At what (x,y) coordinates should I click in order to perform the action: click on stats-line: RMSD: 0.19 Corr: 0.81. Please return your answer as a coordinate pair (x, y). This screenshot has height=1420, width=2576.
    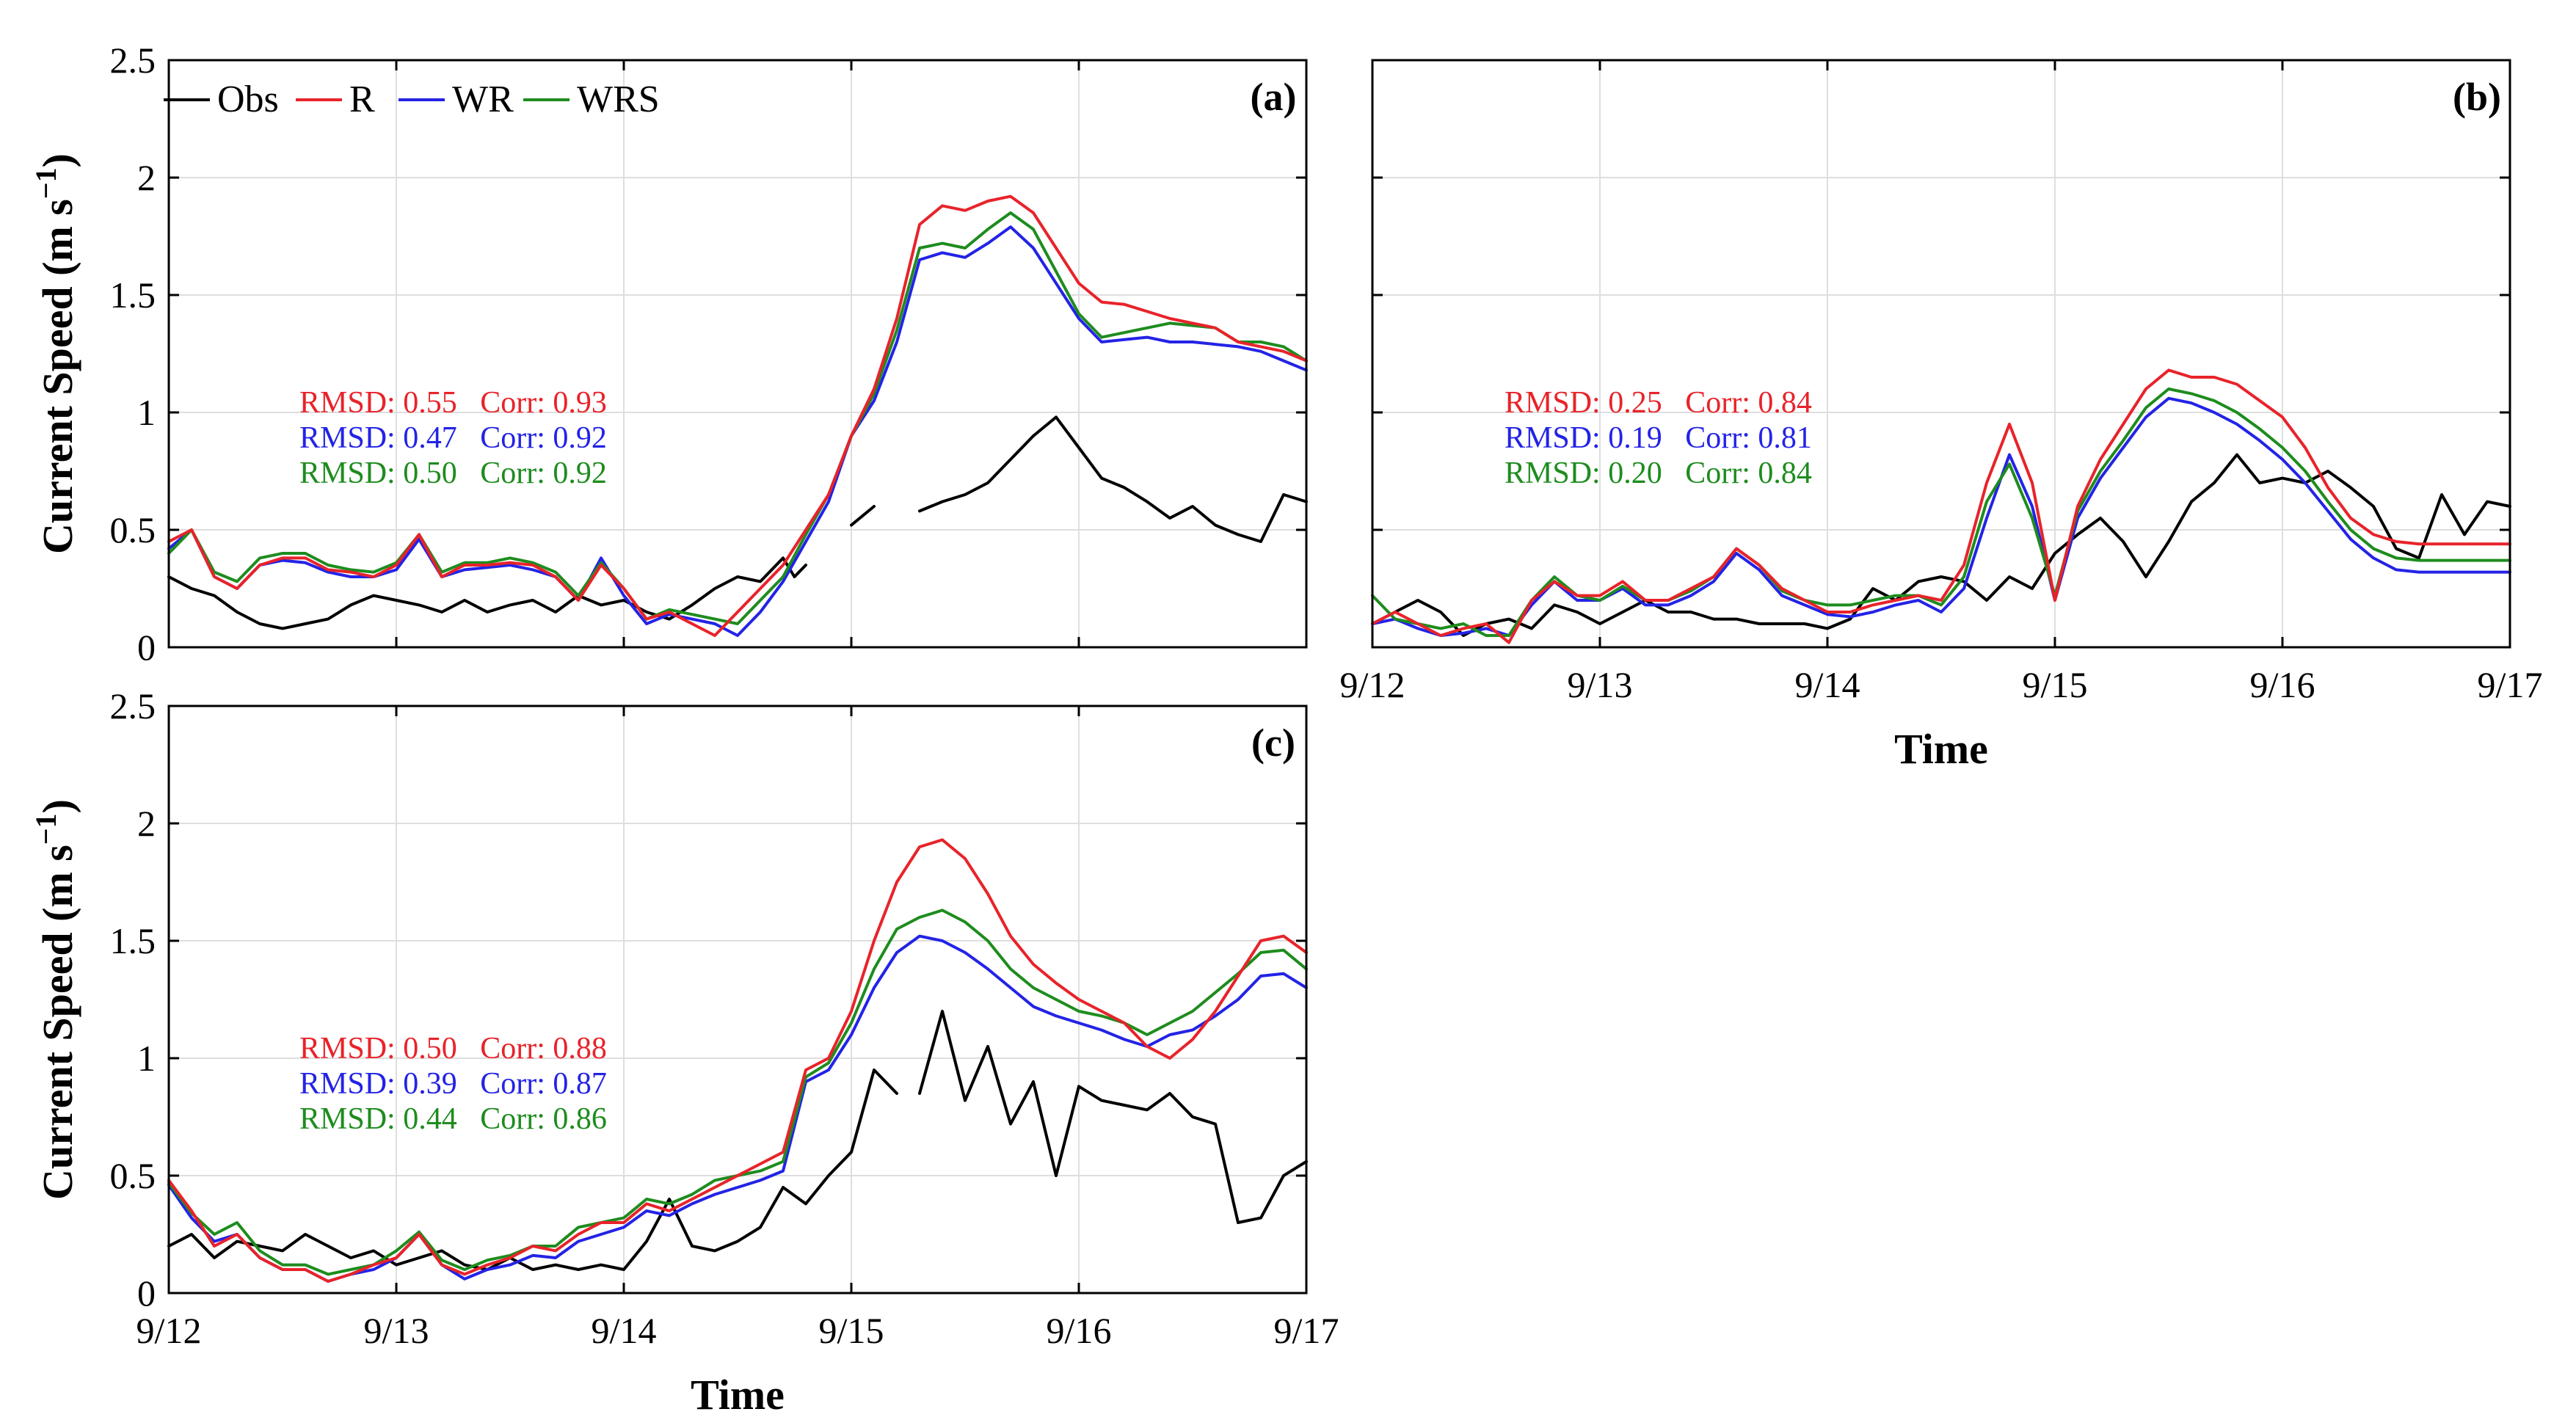
    Looking at the image, I should click on (1658, 438).